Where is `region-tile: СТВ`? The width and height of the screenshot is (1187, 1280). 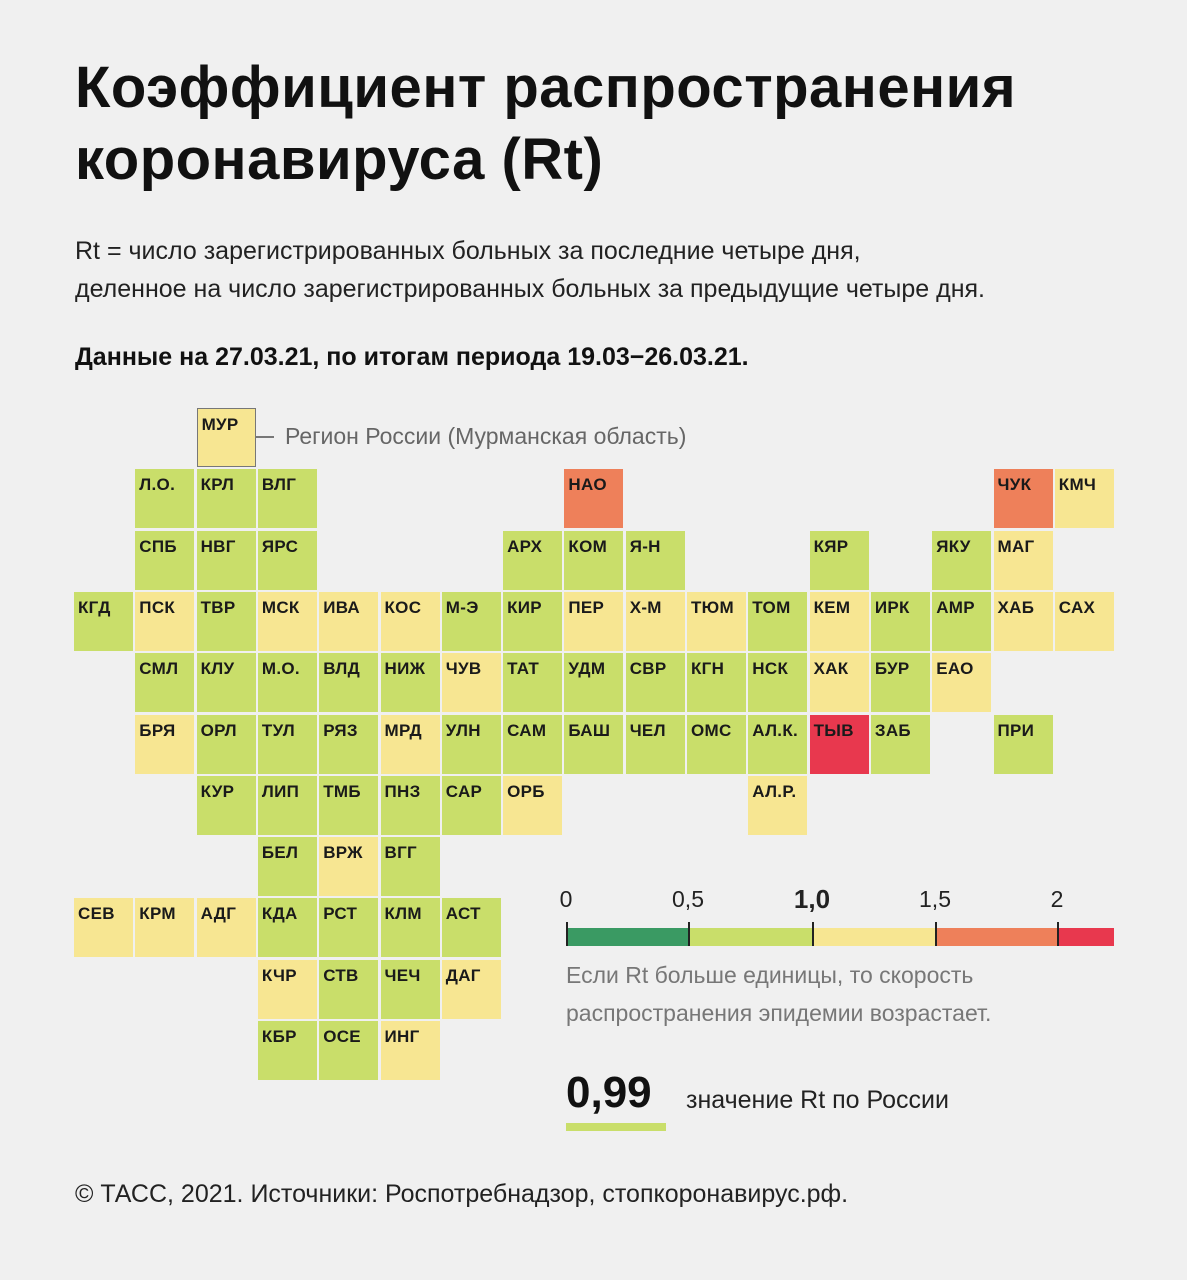 region-tile: СТВ is located at coordinates (349, 989).